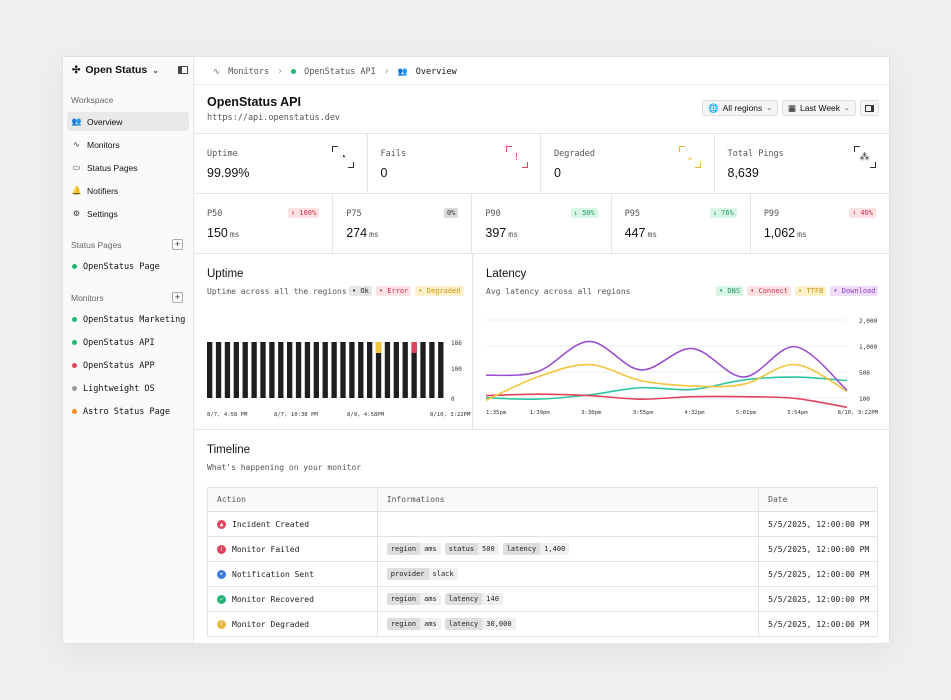 Image resolution: width=951 pixels, height=700 pixels. Describe the element at coordinates (869, 108) in the screenshot. I see `panel-toggle-button` at that location.